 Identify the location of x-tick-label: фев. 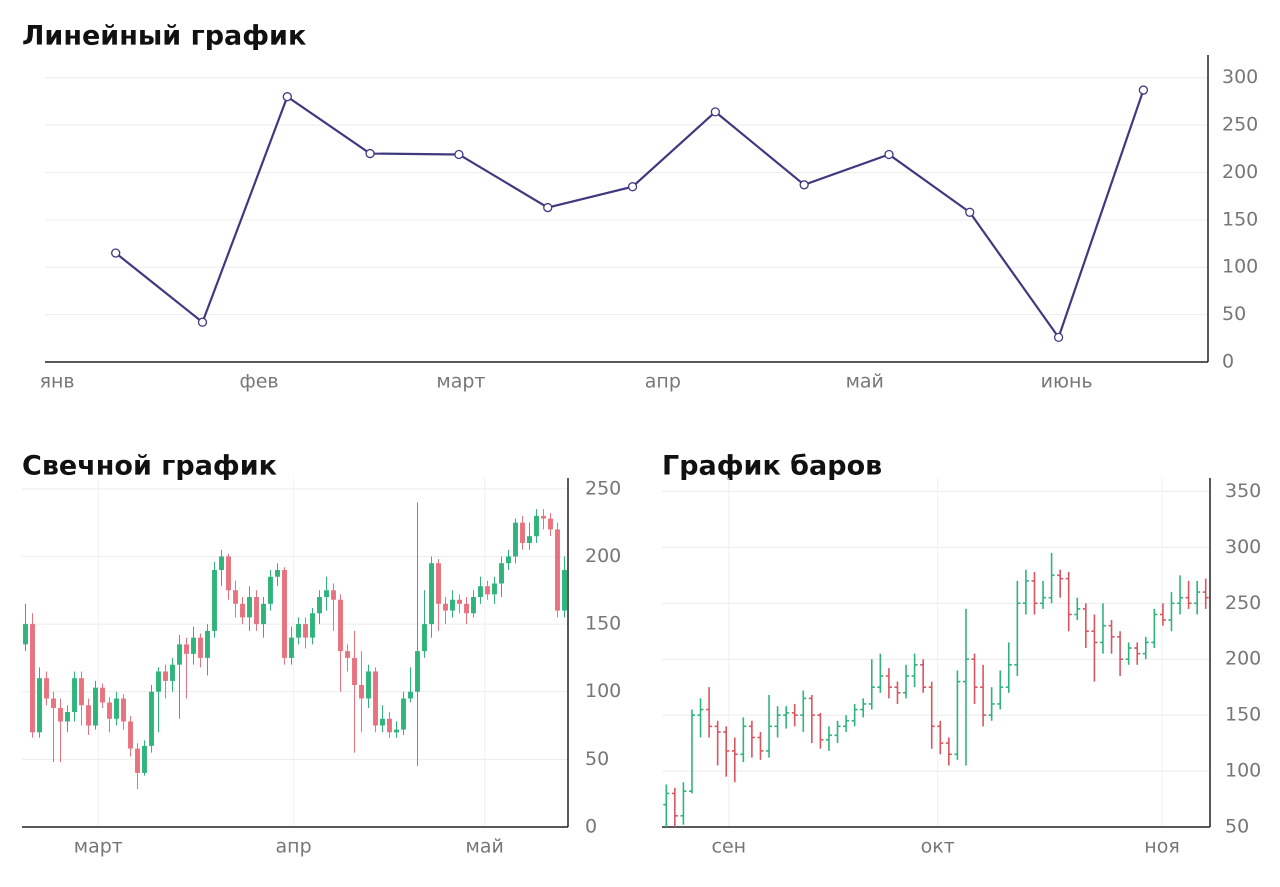
(258, 382).